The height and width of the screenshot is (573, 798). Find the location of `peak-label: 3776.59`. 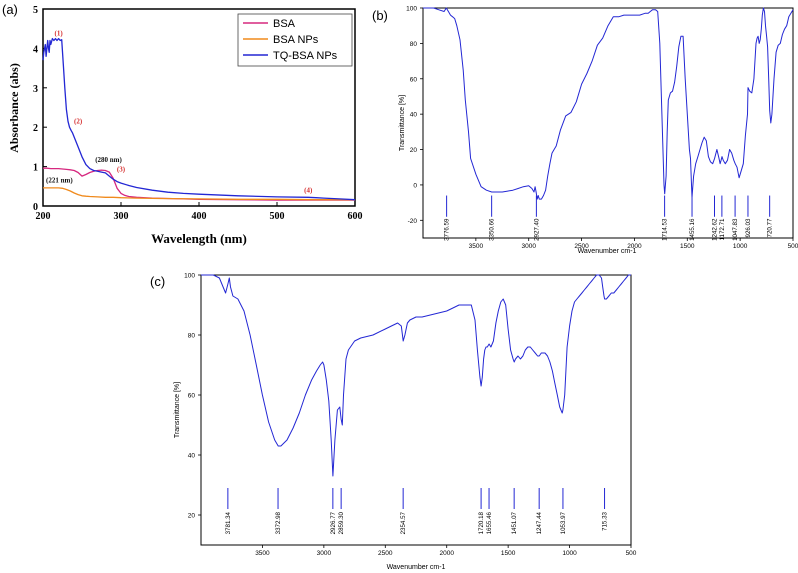

peak-label: 3776.59 is located at coordinates (447, 229).